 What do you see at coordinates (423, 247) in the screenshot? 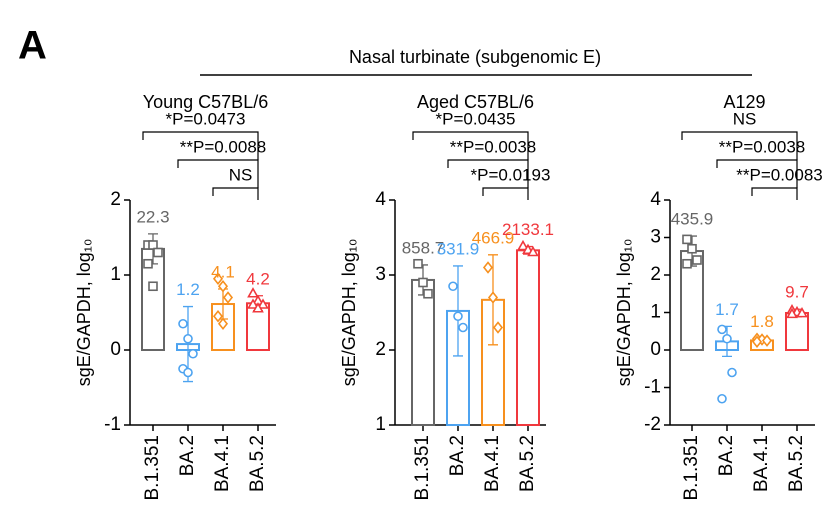
I see `value-label: 858.7` at bounding box center [423, 247].